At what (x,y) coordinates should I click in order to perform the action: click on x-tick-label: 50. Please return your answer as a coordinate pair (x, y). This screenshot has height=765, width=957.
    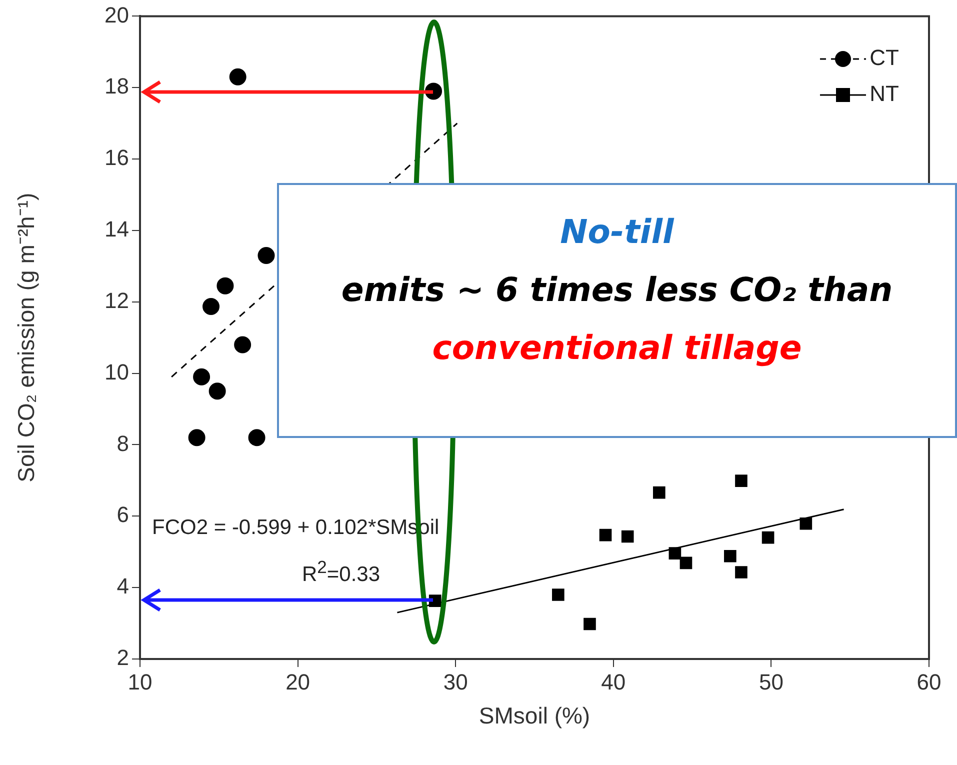
    Looking at the image, I should click on (771, 681).